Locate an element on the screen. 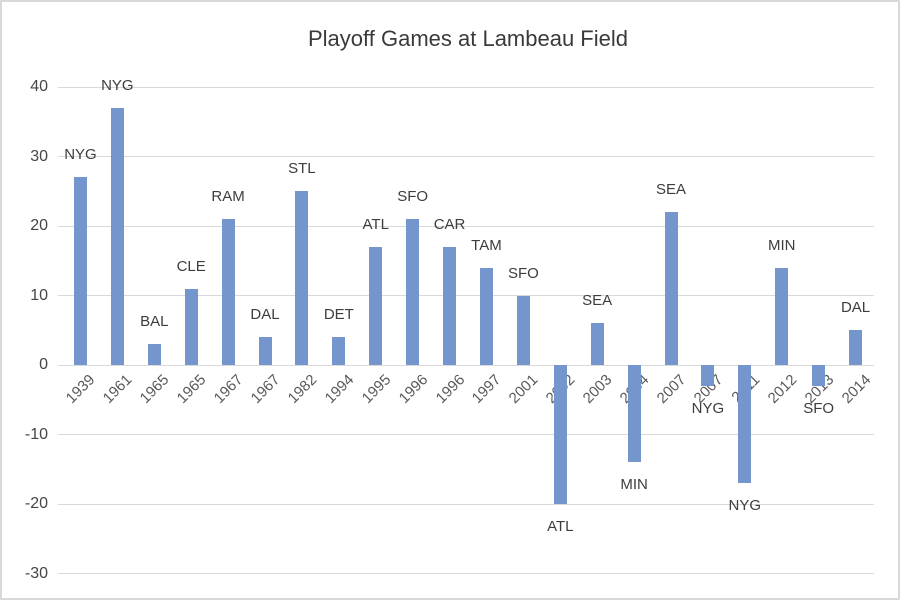 The width and height of the screenshot is (900, 600). bar-data-label: CLE is located at coordinates (191, 266).